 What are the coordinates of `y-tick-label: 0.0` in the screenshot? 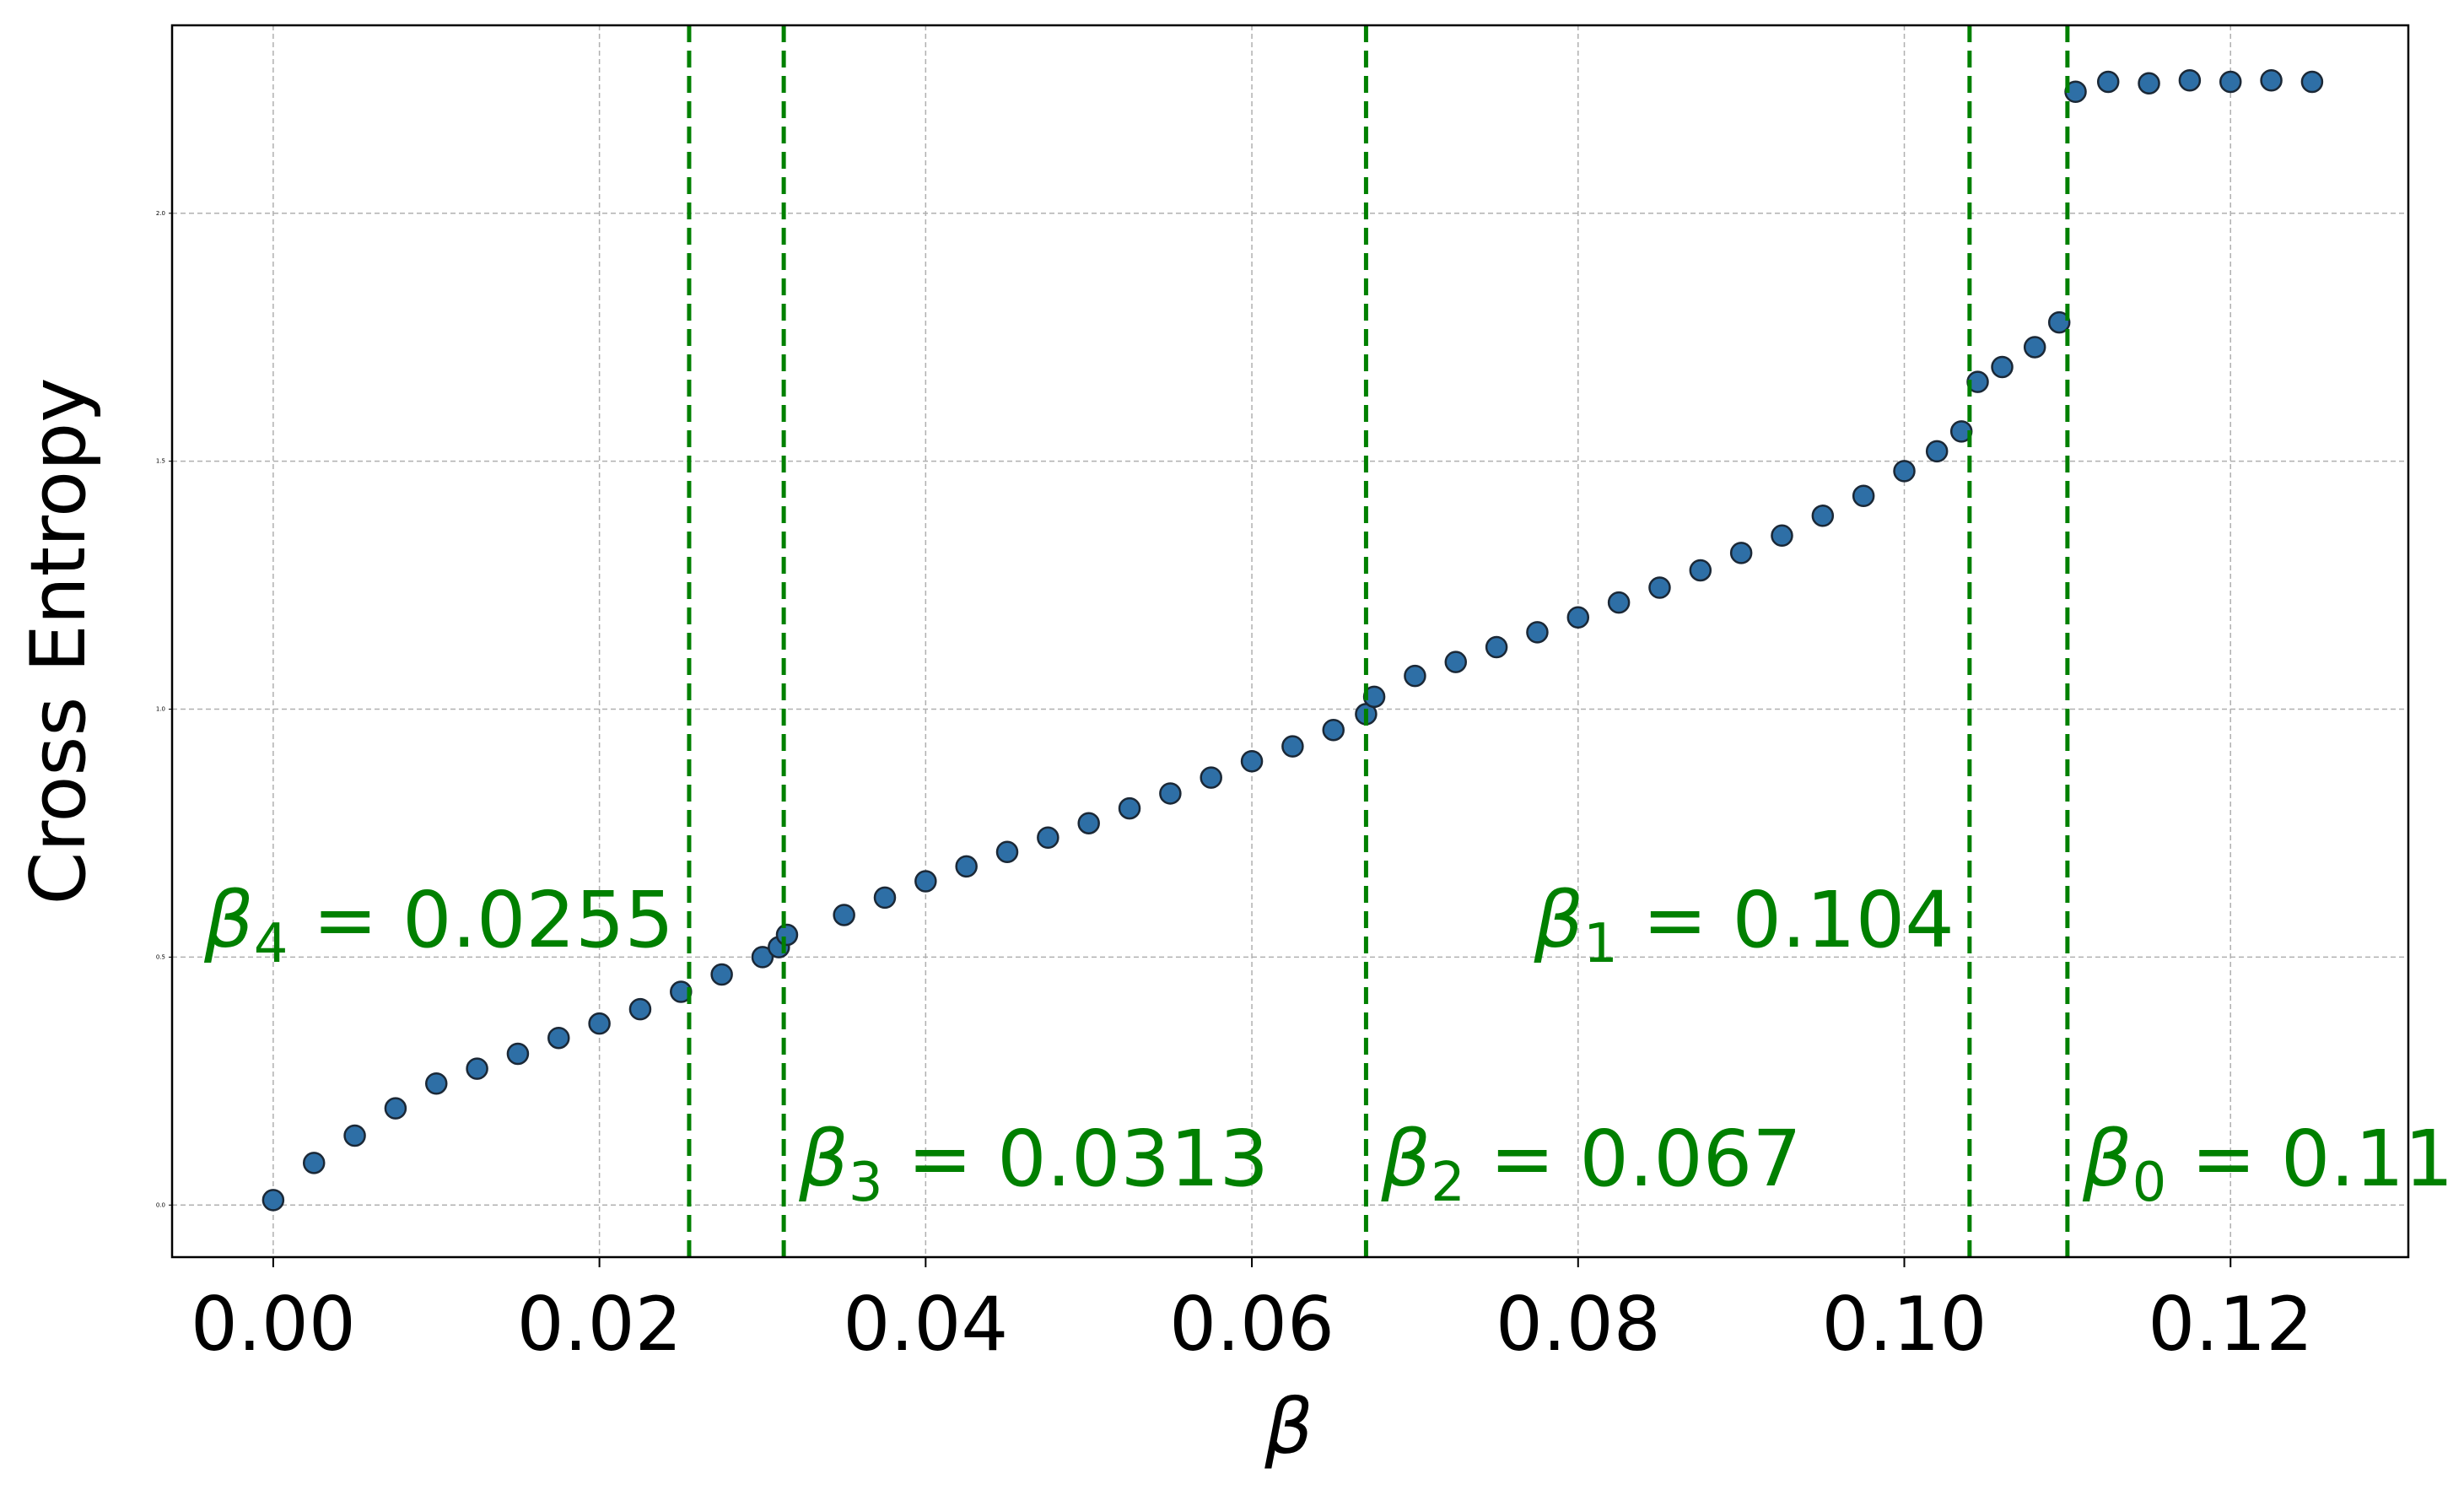 It's located at (160, 1204).